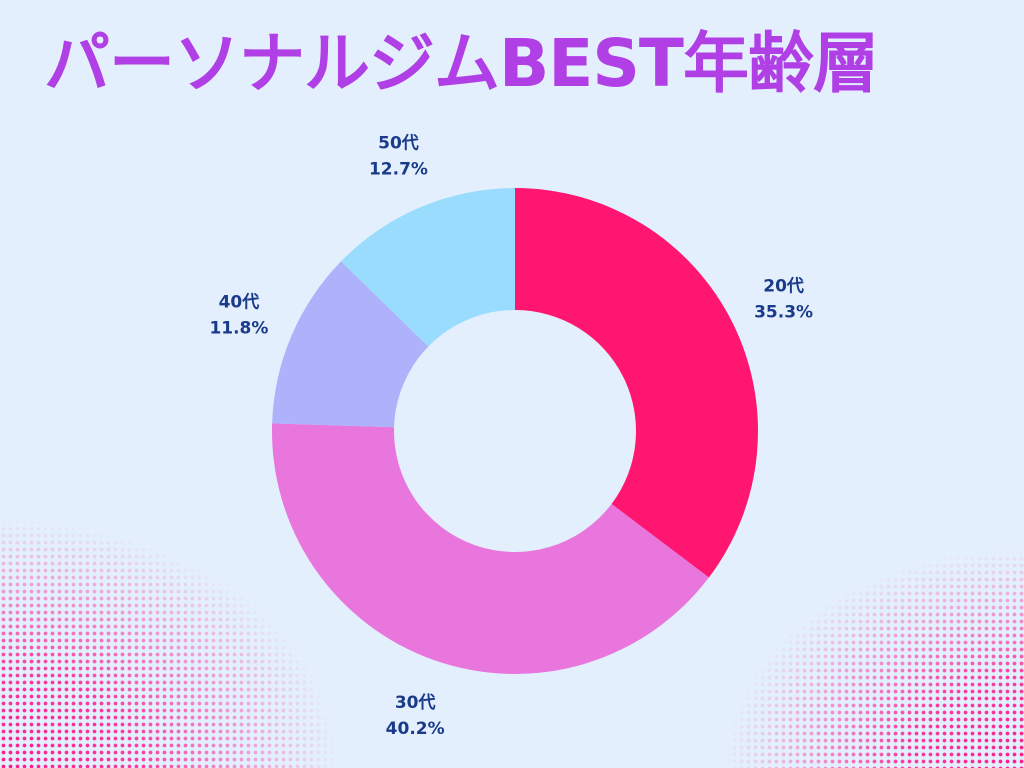 Image resolution: width=1024 pixels, height=768 pixels. What do you see at coordinates (239, 302) in the screenshot?
I see `slice-category-label: 40代` at bounding box center [239, 302].